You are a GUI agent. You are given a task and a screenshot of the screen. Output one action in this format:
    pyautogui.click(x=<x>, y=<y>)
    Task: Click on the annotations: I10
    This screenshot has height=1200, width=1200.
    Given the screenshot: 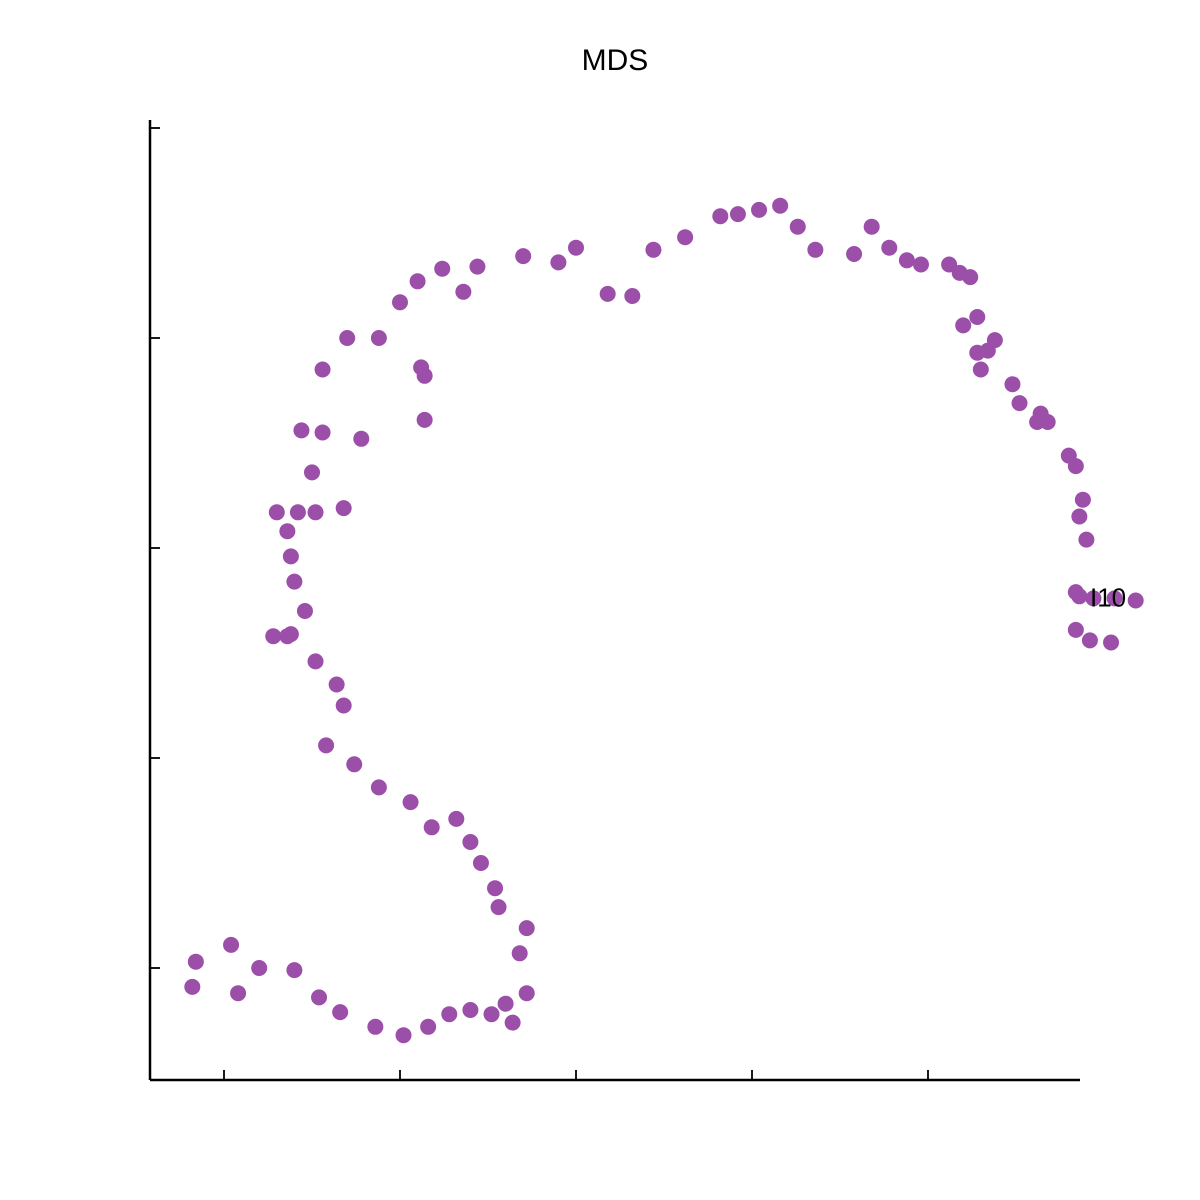 What is the action you would take?
    pyautogui.click(x=1108, y=597)
    